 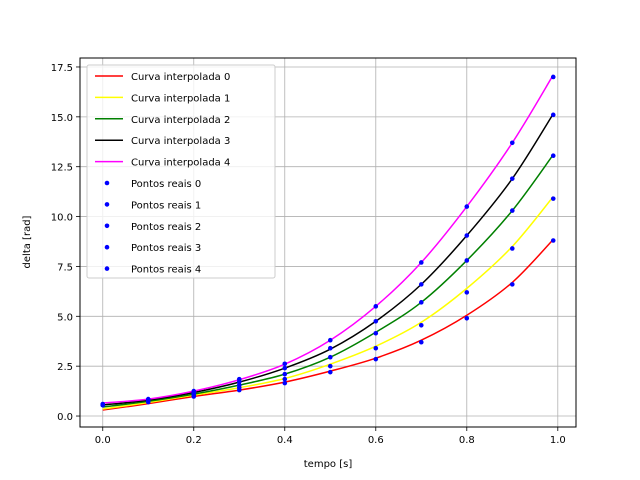 I want to click on y-tick-label: 15.0, so click(x=62, y=118).